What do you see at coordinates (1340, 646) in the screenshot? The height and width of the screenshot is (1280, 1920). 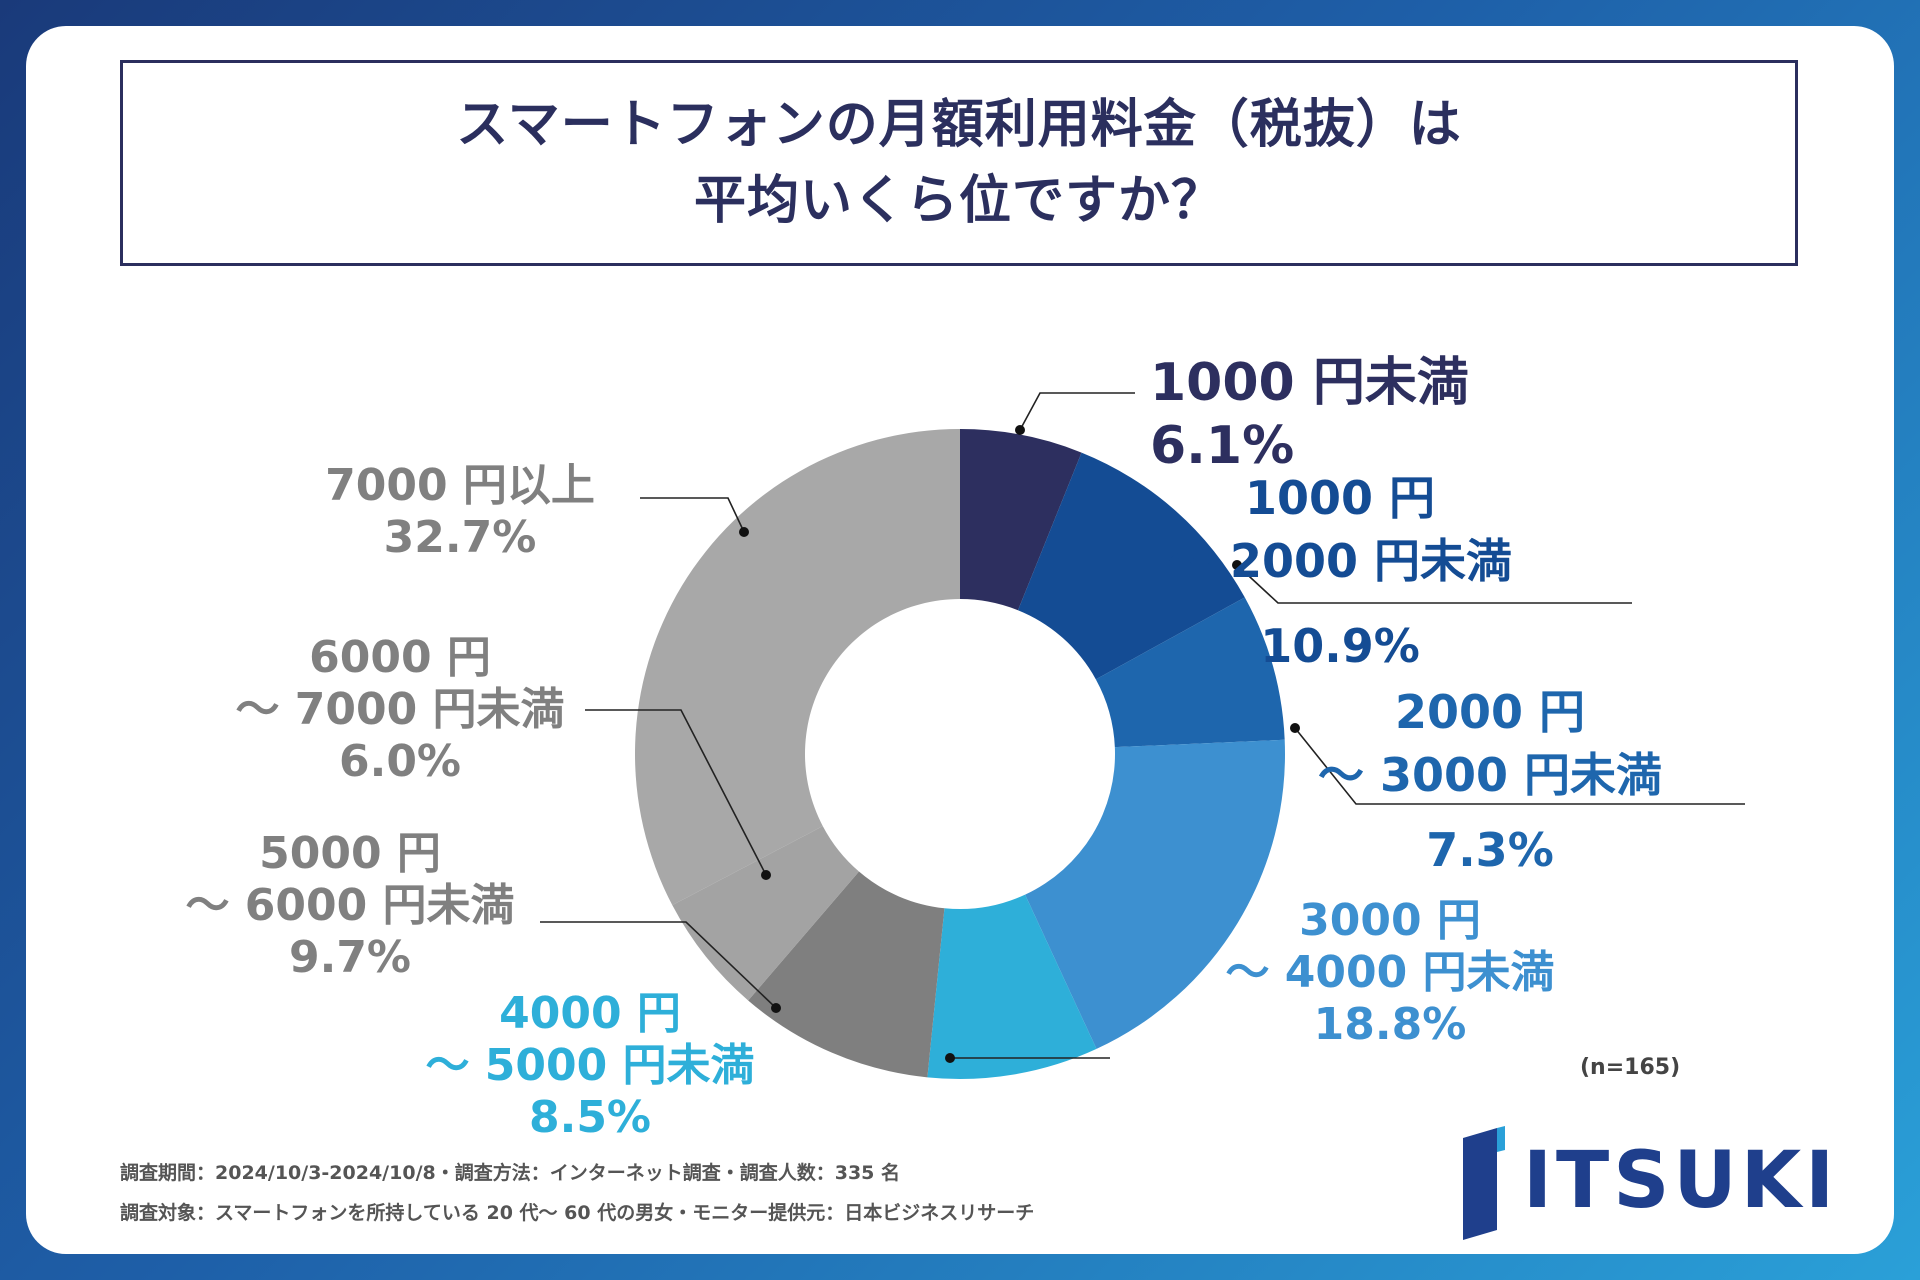 I see `data-label-2-line-3: 10.9%` at bounding box center [1340, 646].